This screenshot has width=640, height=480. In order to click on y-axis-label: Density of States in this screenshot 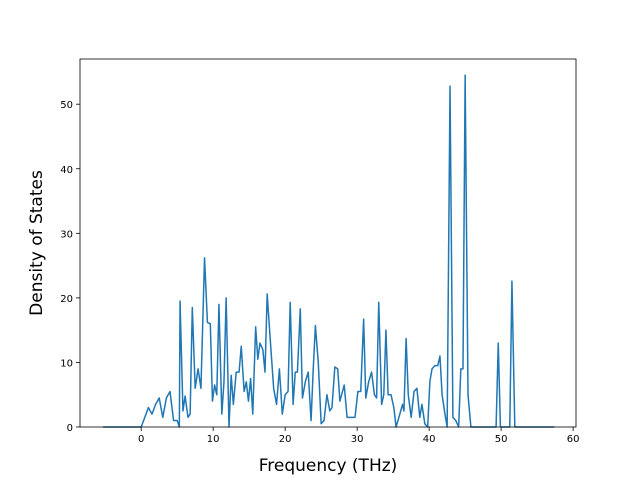, I will do `click(37, 243)`.